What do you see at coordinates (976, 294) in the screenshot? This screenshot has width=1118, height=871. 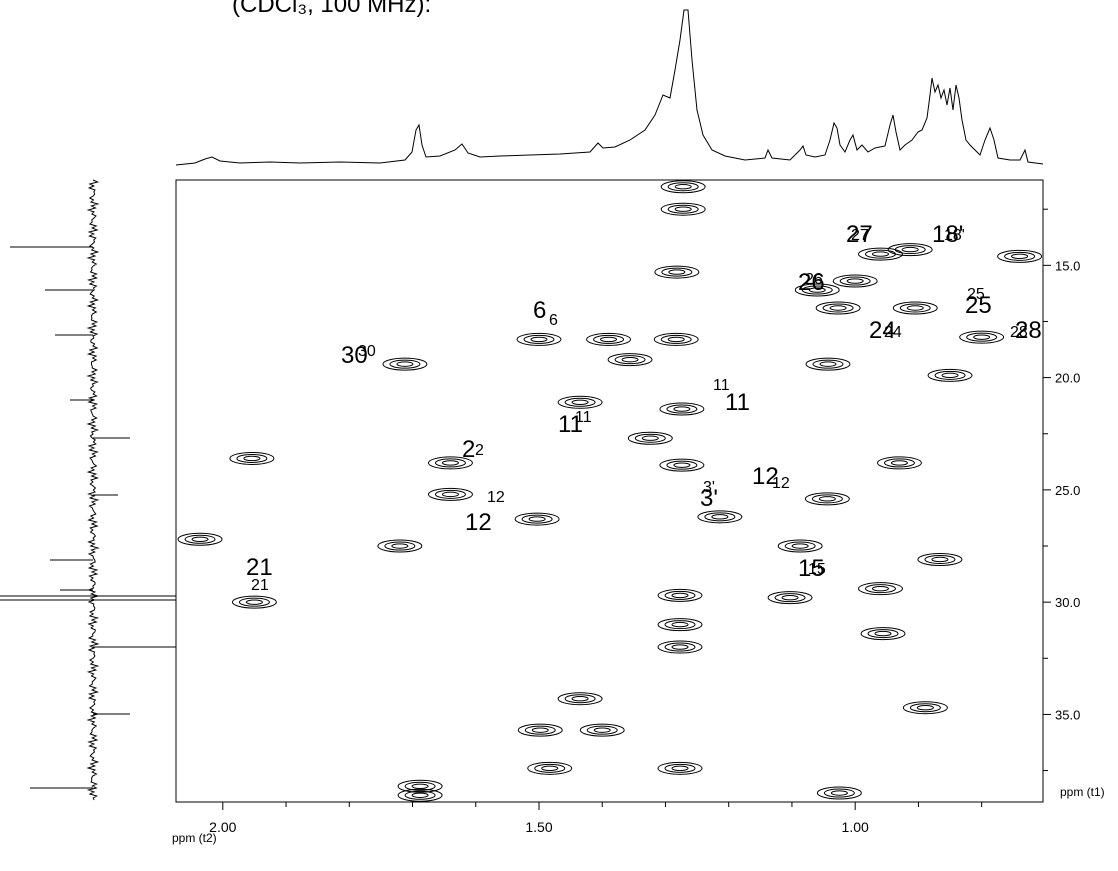 I see `peak-label: 25` at bounding box center [976, 294].